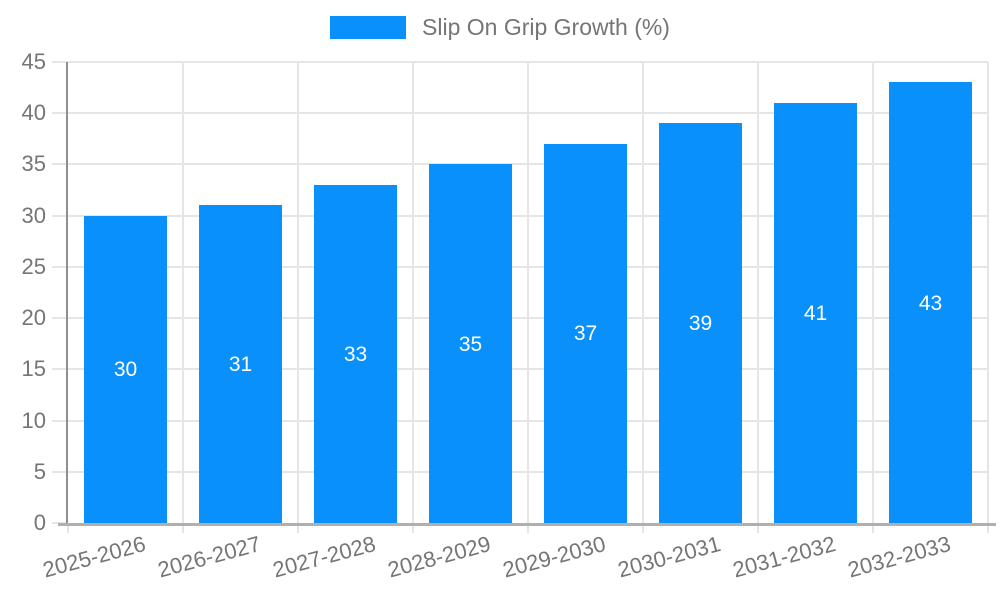  I want to click on bar-value-label: 43, so click(930, 303).